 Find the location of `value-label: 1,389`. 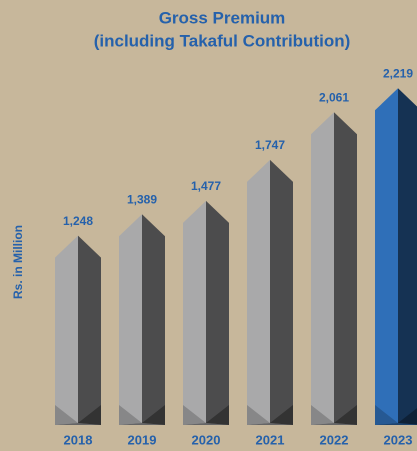

value-label: 1,389 is located at coordinates (142, 199).